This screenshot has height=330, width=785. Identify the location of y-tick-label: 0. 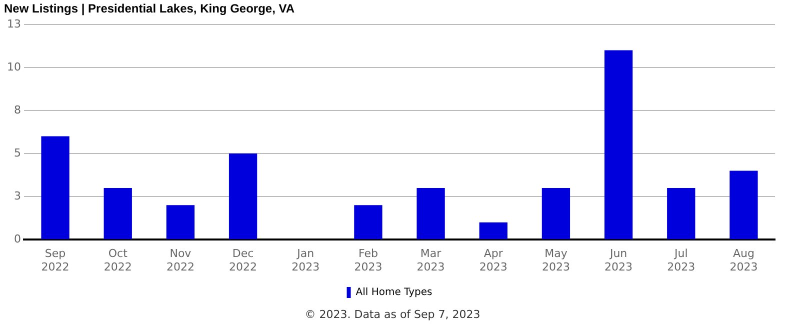
(17, 239).